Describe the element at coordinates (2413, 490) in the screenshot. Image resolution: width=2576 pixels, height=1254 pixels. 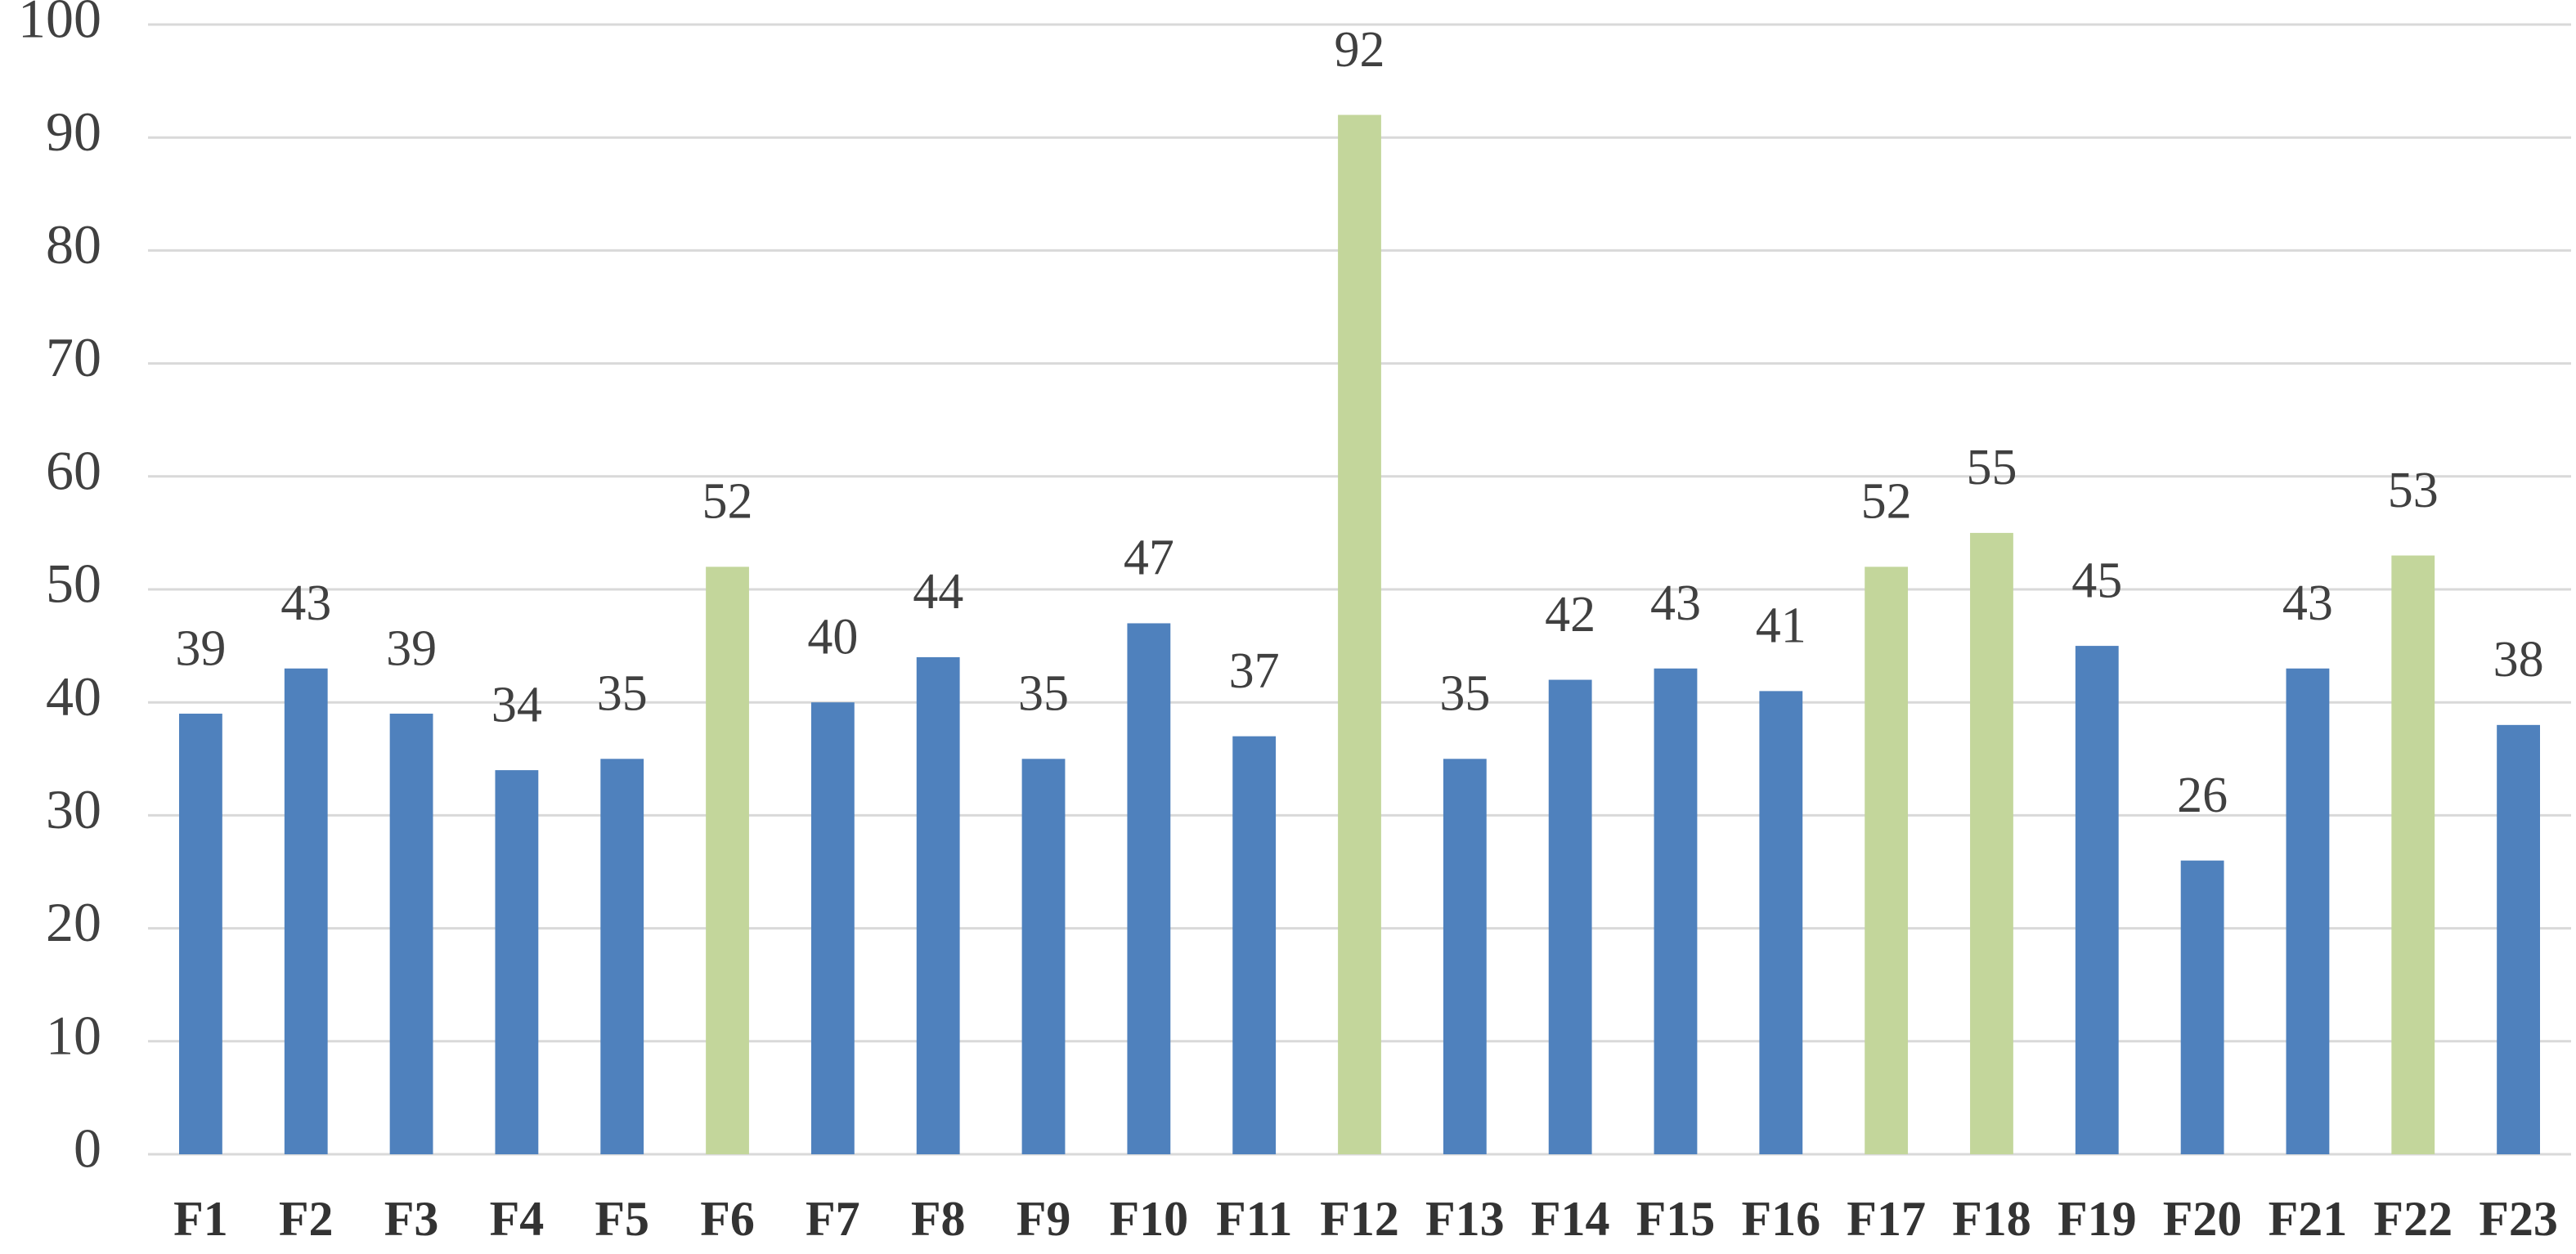
I see `data-label: 53` at that location.